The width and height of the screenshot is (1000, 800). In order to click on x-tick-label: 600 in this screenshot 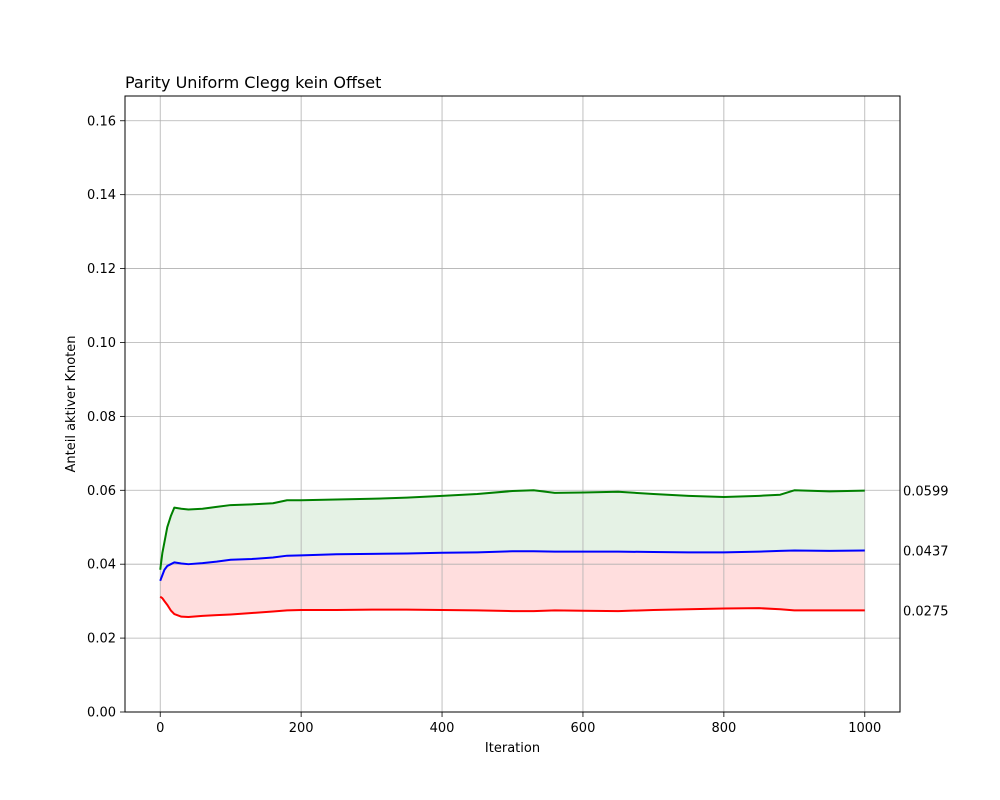, I will do `click(583, 728)`.